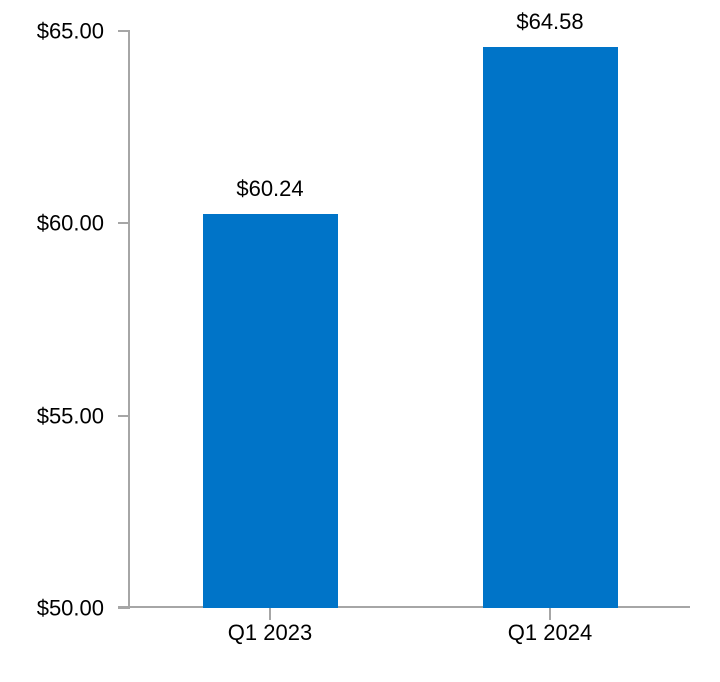 This screenshot has width=720, height=682. What do you see at coordinates (129, 319) in the screenshot?
I see `y-axis-line` at bounding box center [129, 319].